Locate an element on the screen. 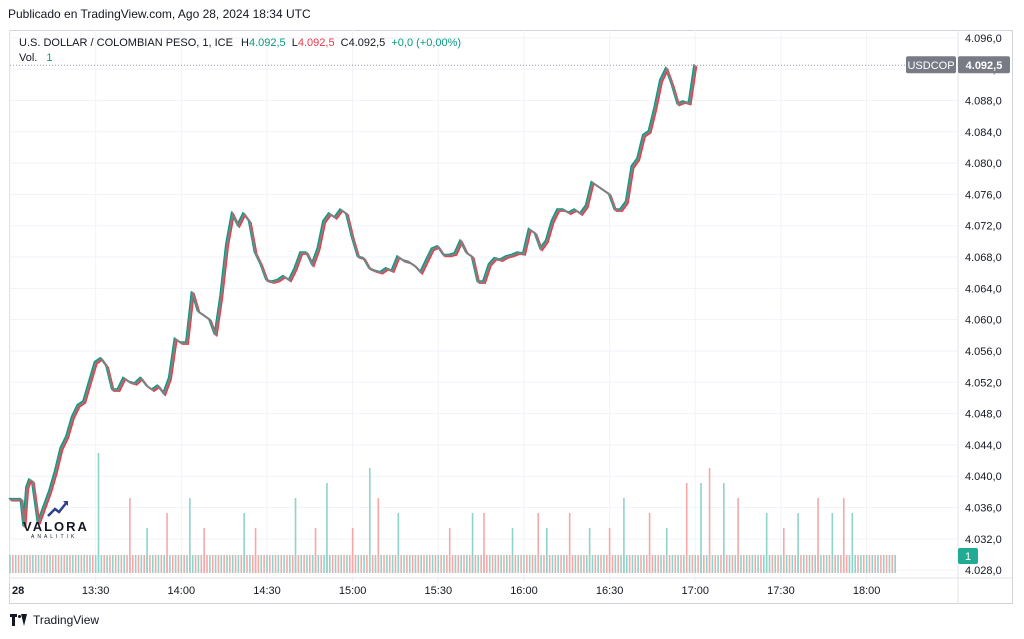 This screenshot has height=639, width=1024. x-tick-label: 17:30 is located at coordinates (781, 591).